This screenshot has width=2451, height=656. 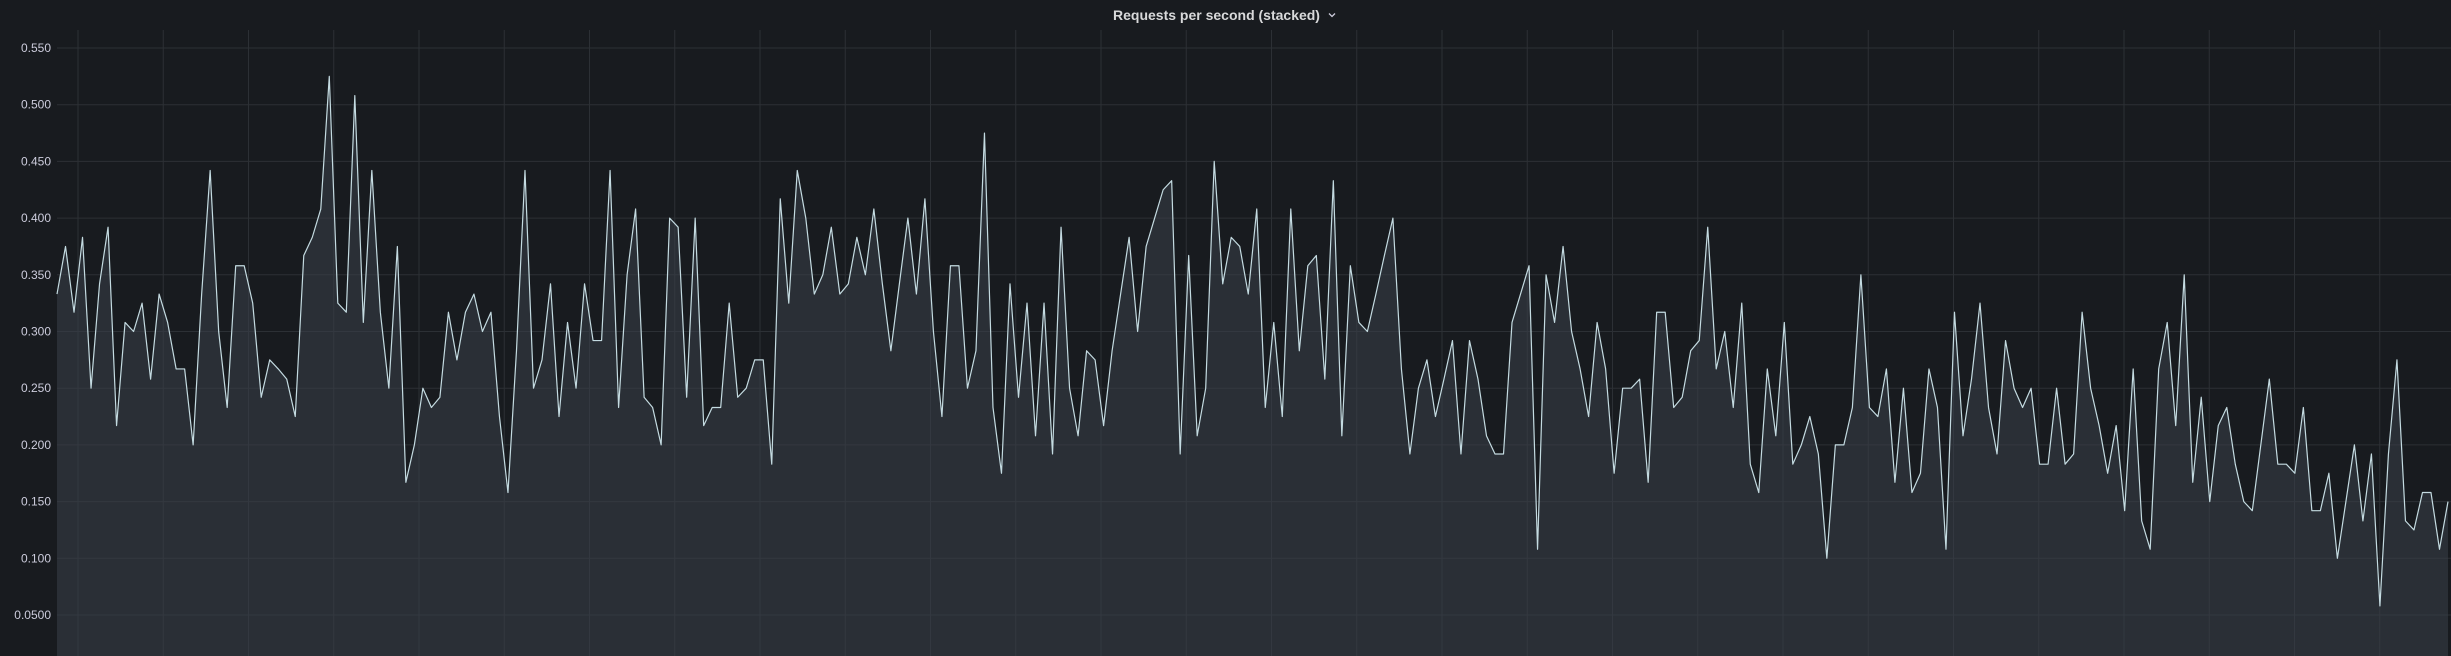 I want to click on y-tick-label: 0.550, so click(x=36, y=48).